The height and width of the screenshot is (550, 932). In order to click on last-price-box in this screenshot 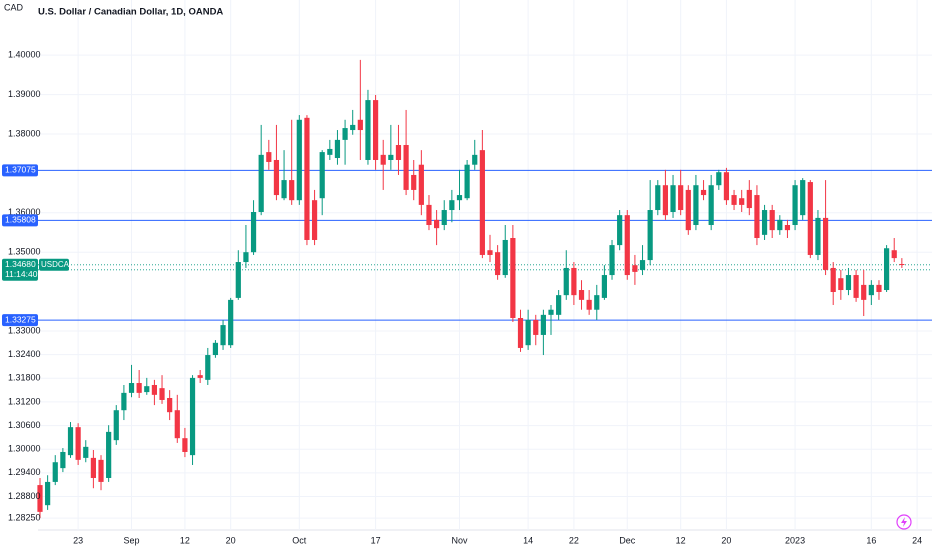, I will do `click(20, 269)`.